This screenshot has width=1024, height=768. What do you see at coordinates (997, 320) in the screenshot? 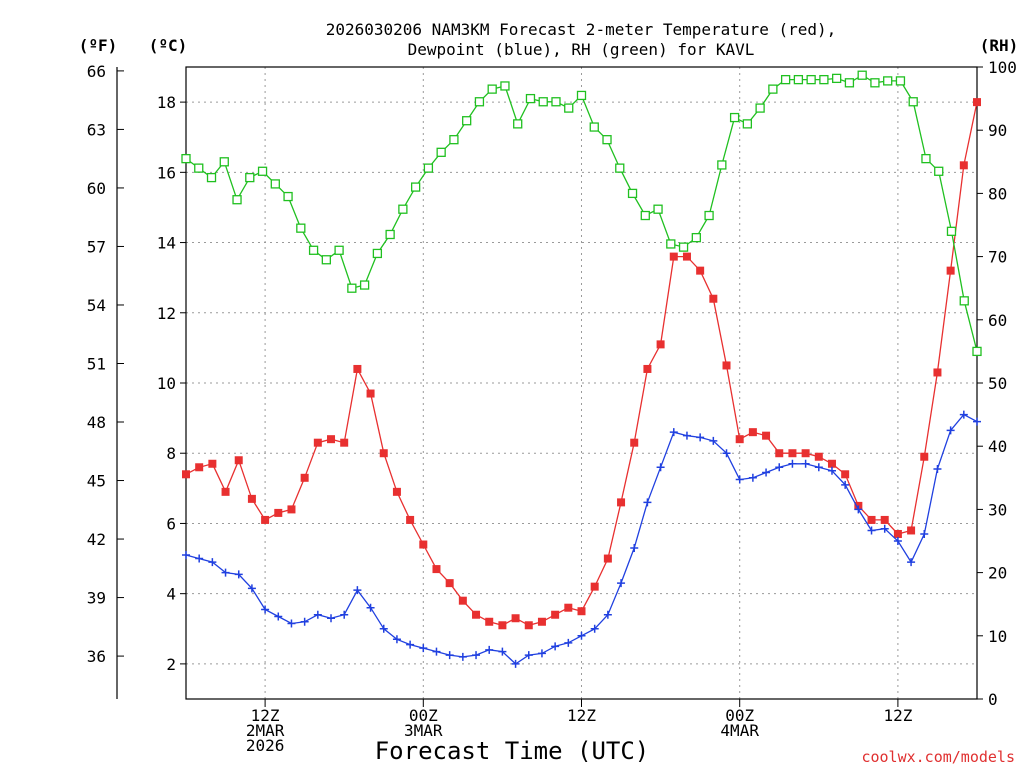
I see `rh-tick-label: 60` at bounding box center [997, 320].